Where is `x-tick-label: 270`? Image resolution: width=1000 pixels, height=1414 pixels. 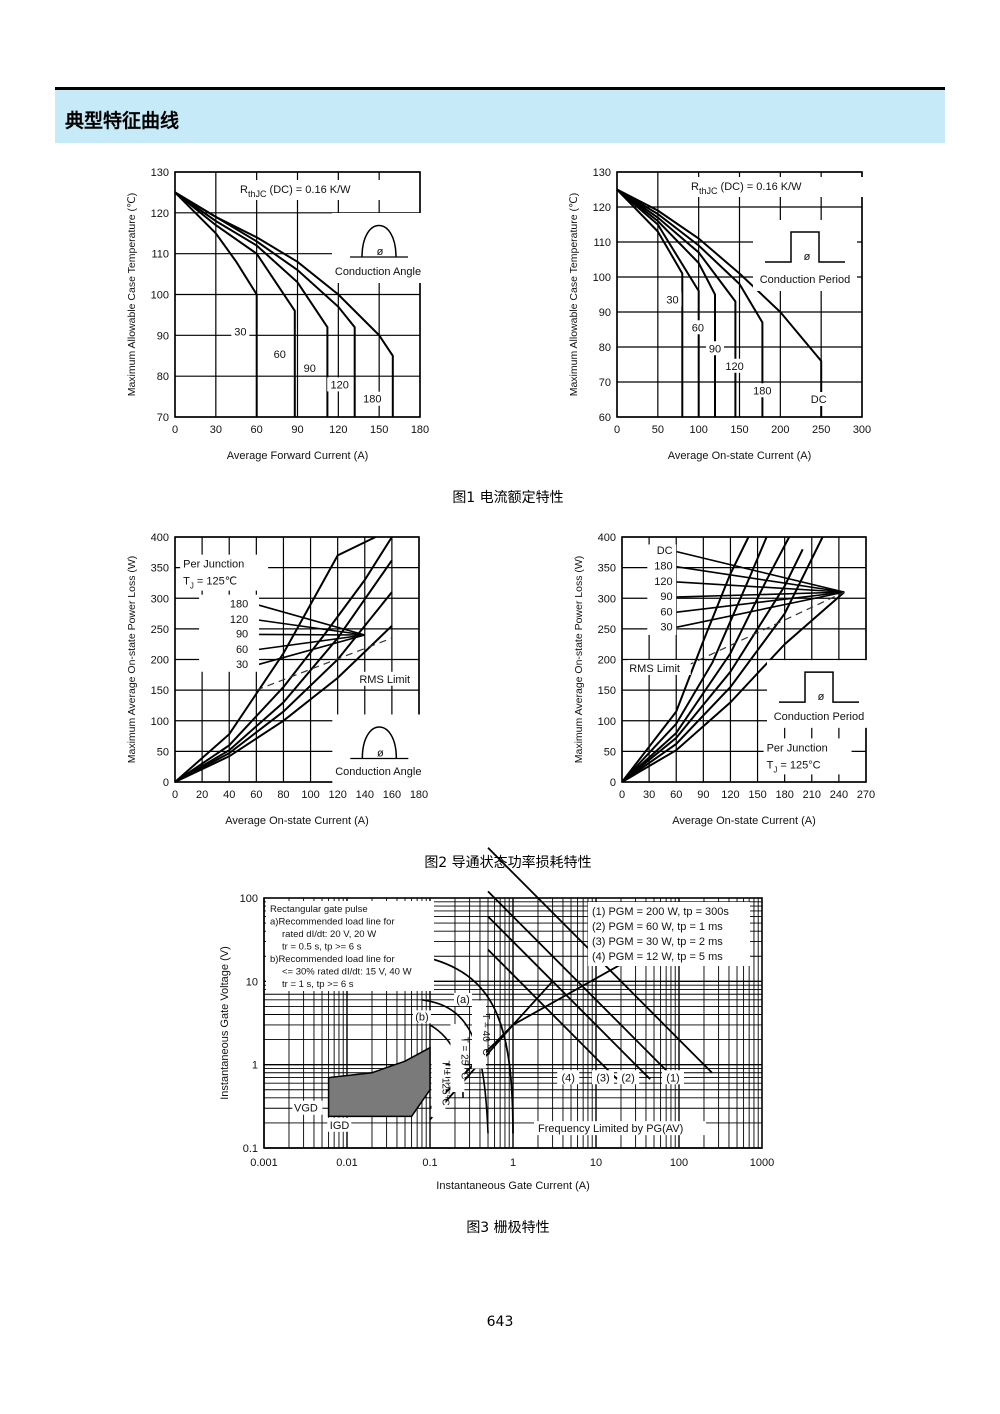 x-tick-label: 270 is located at coordinates (866, 795).